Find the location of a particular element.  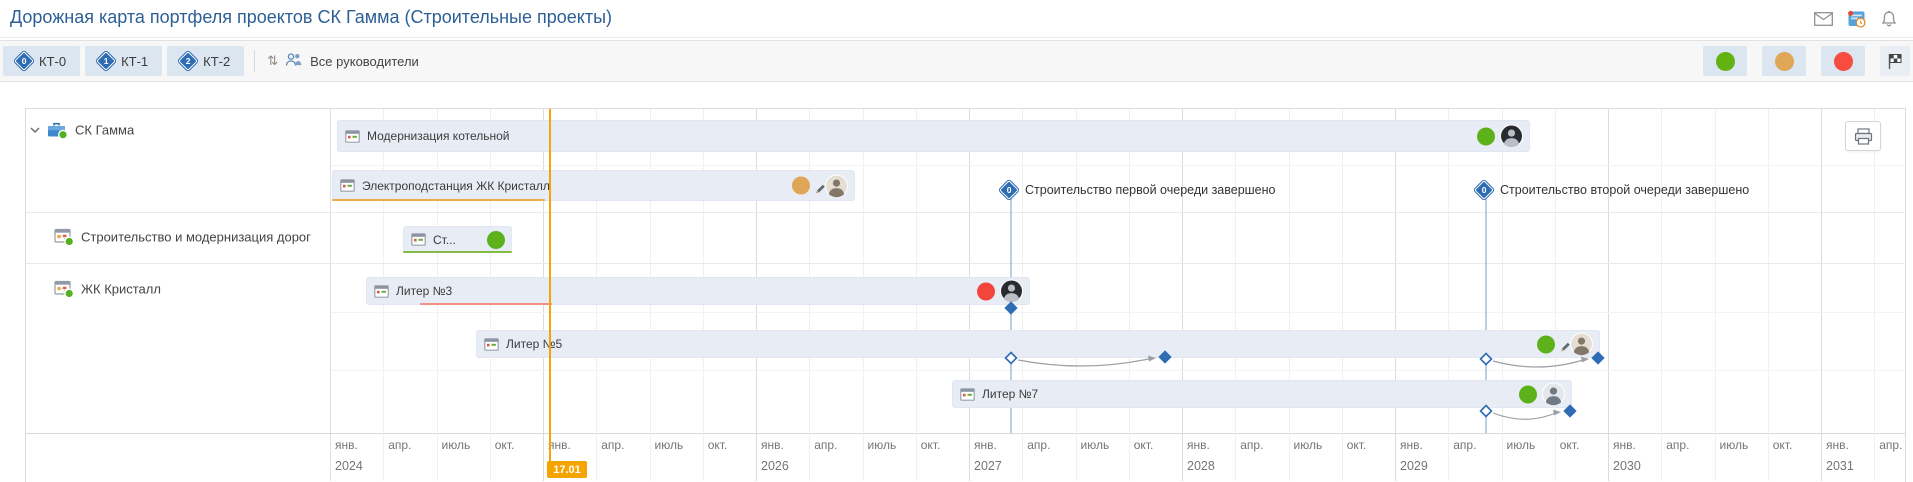

gantt-bar-liter-3: Литер №3 is located at coordinates (698, 291).